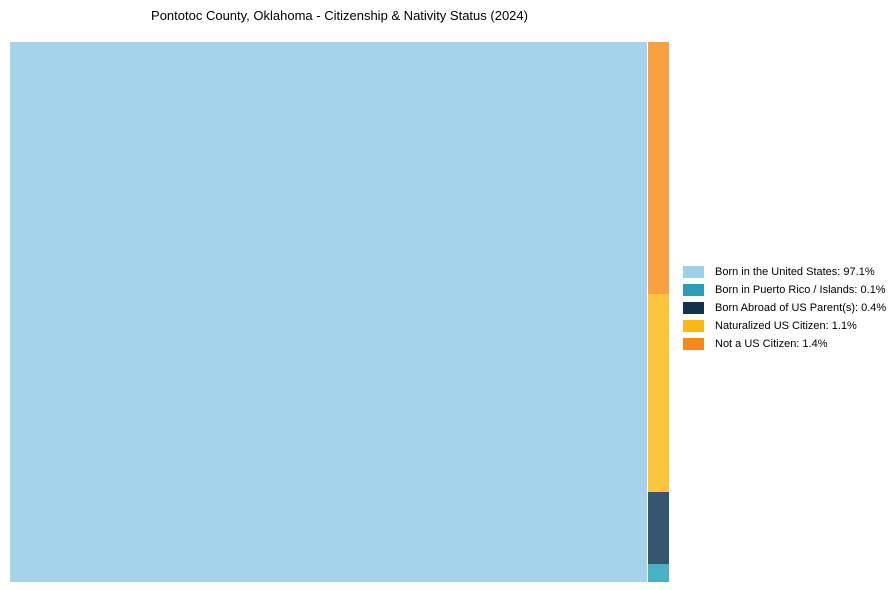 The width and height of the screenshot is (889, 590). Describe the element at coordinates (658, 168) in the screenshot. I see `treemap-segment-not-us-citizen` at that location.